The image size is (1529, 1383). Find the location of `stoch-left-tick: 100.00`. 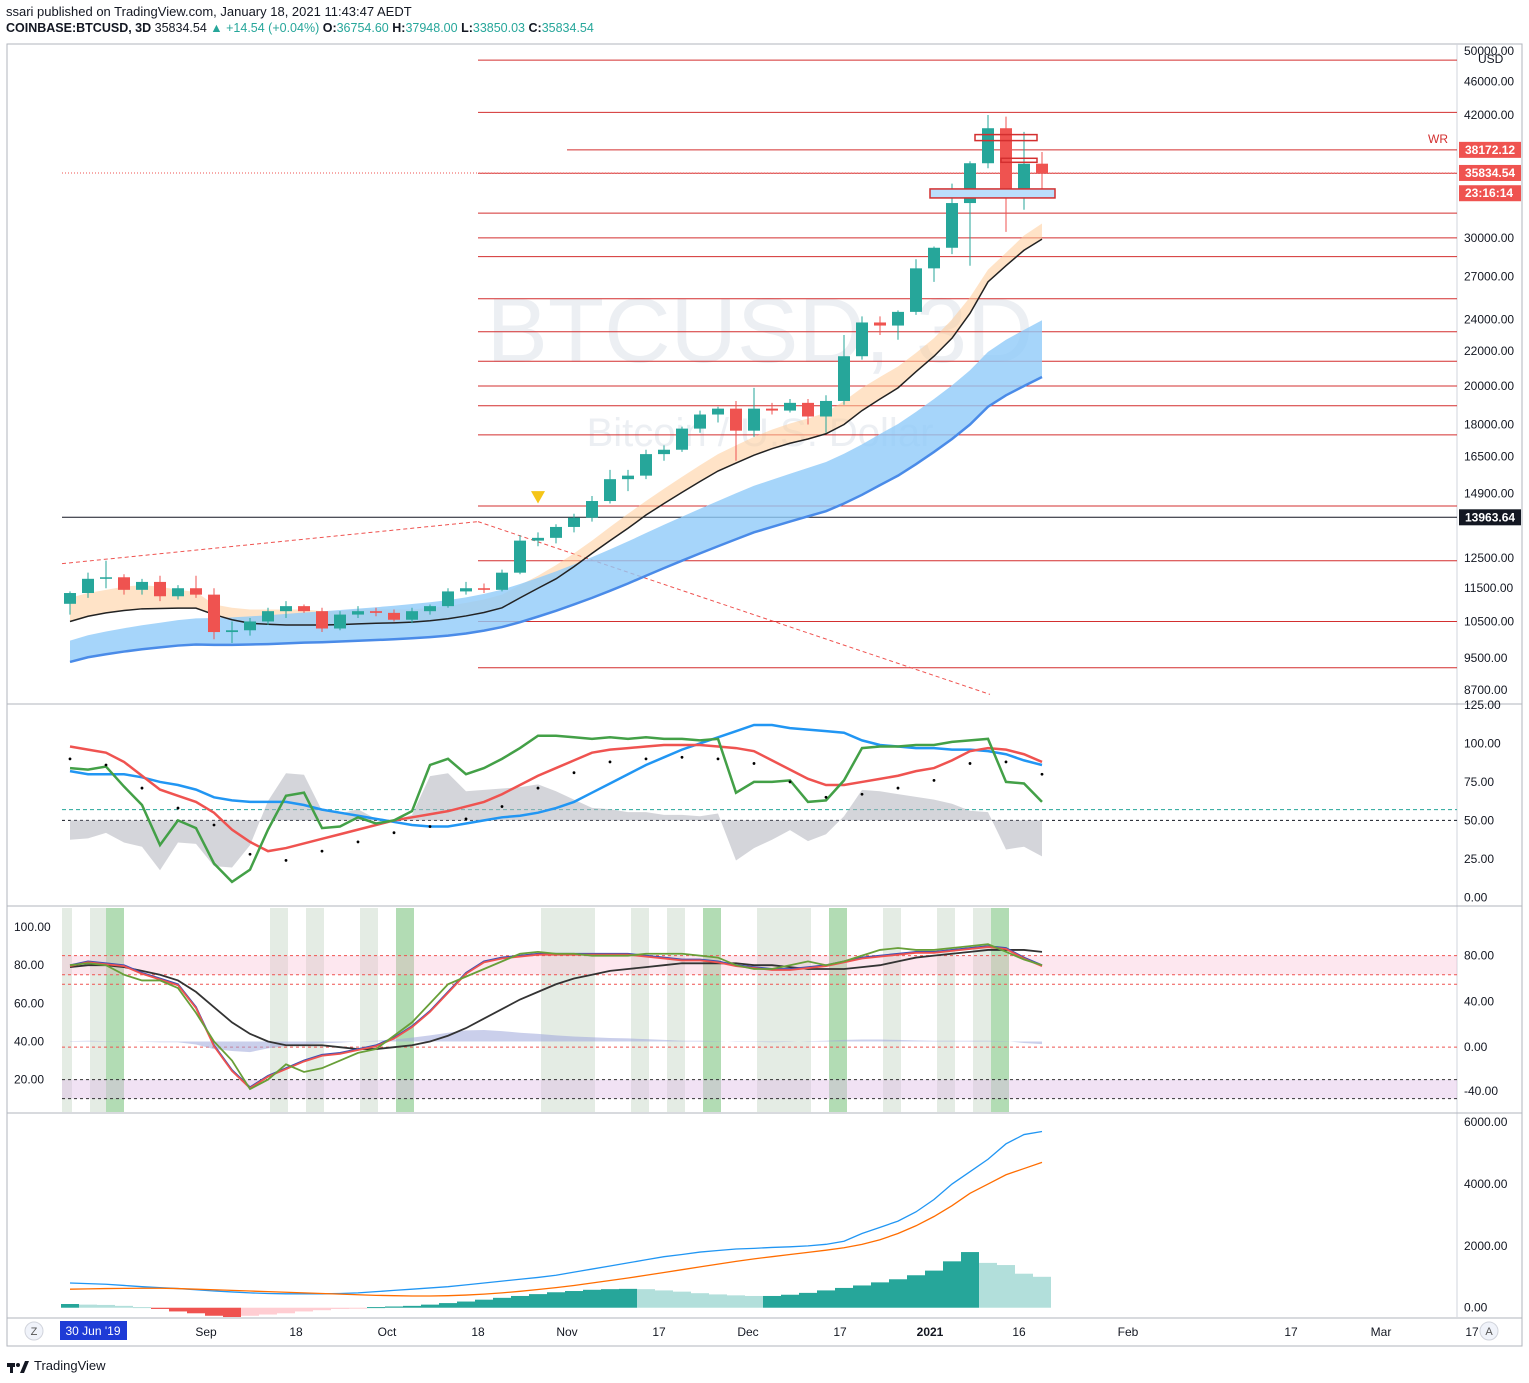

stoch-left-tick: 100.00 is located at coordinates (32, 927).